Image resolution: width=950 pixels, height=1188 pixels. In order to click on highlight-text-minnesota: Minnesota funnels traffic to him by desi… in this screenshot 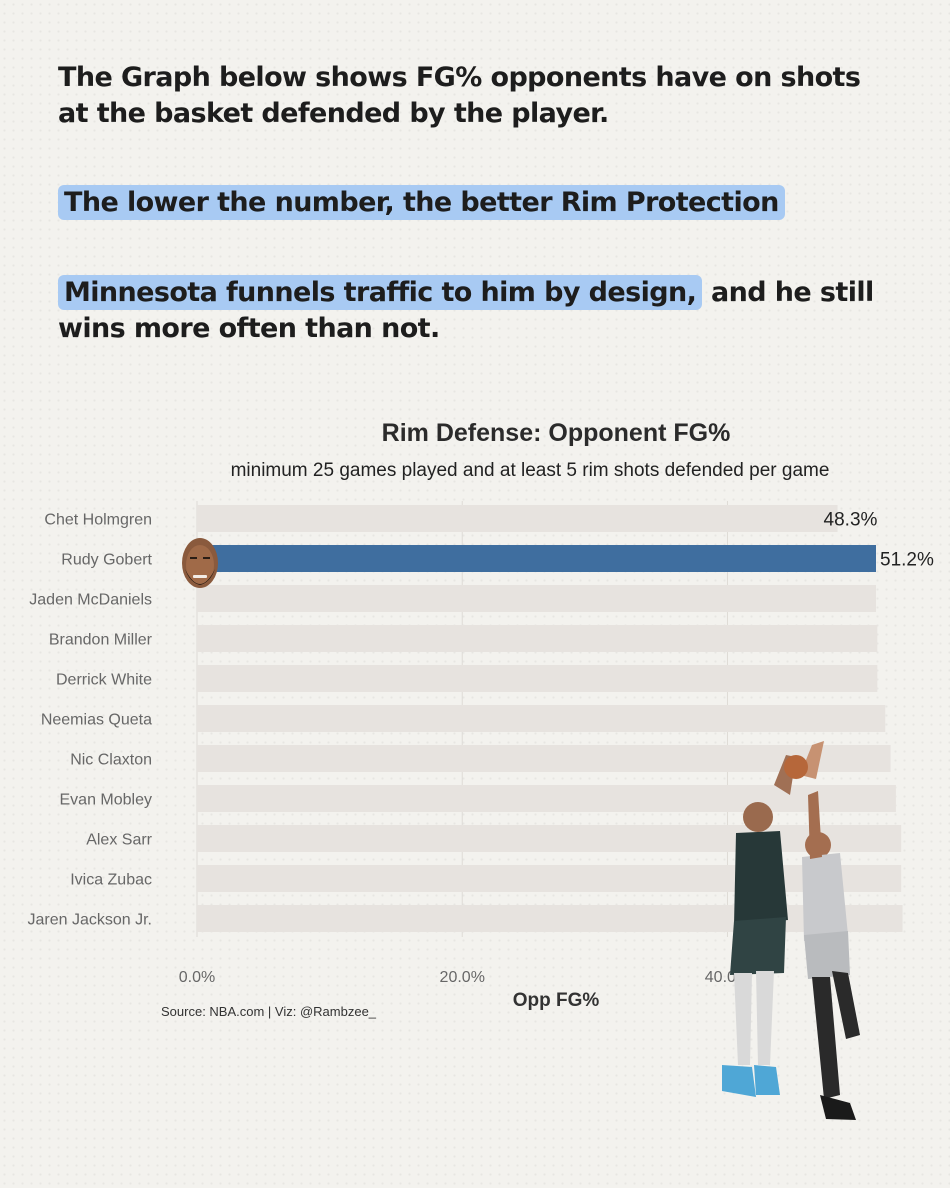, I will do `click(380, 292)`.